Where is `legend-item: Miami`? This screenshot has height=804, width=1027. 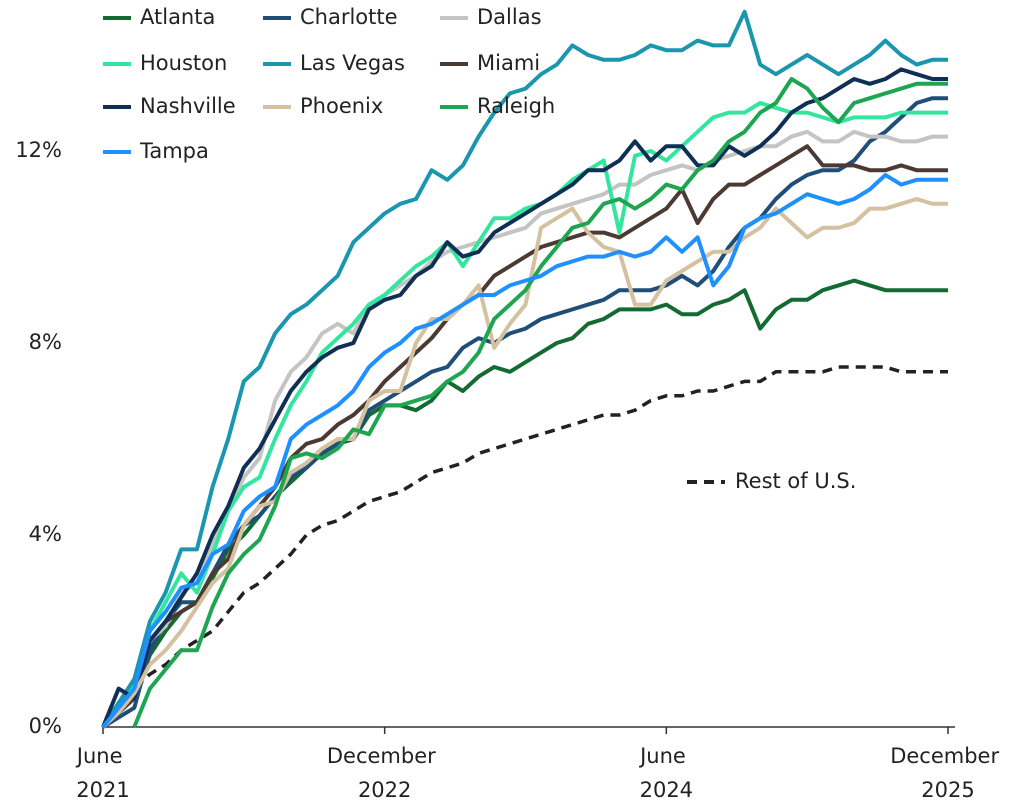
legend-item: Miami is located at coordinates (490, 63).